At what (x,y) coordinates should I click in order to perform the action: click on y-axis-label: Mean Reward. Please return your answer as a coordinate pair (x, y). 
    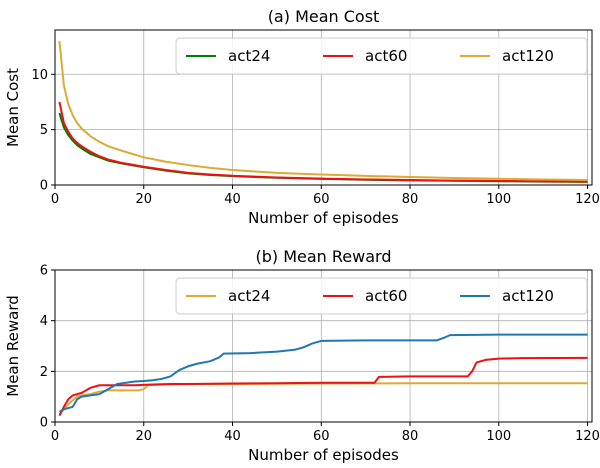
    Looking at the image, I should click on (13, 346).